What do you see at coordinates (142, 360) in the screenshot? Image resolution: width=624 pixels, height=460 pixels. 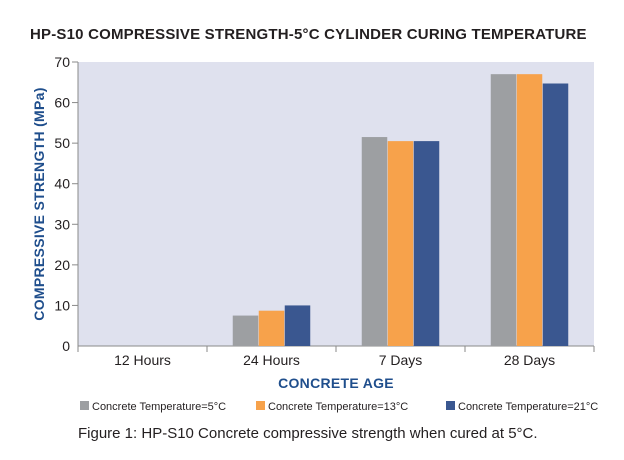 I see `x-tick-label: 12 Hours` at bounding box center [142, 360].